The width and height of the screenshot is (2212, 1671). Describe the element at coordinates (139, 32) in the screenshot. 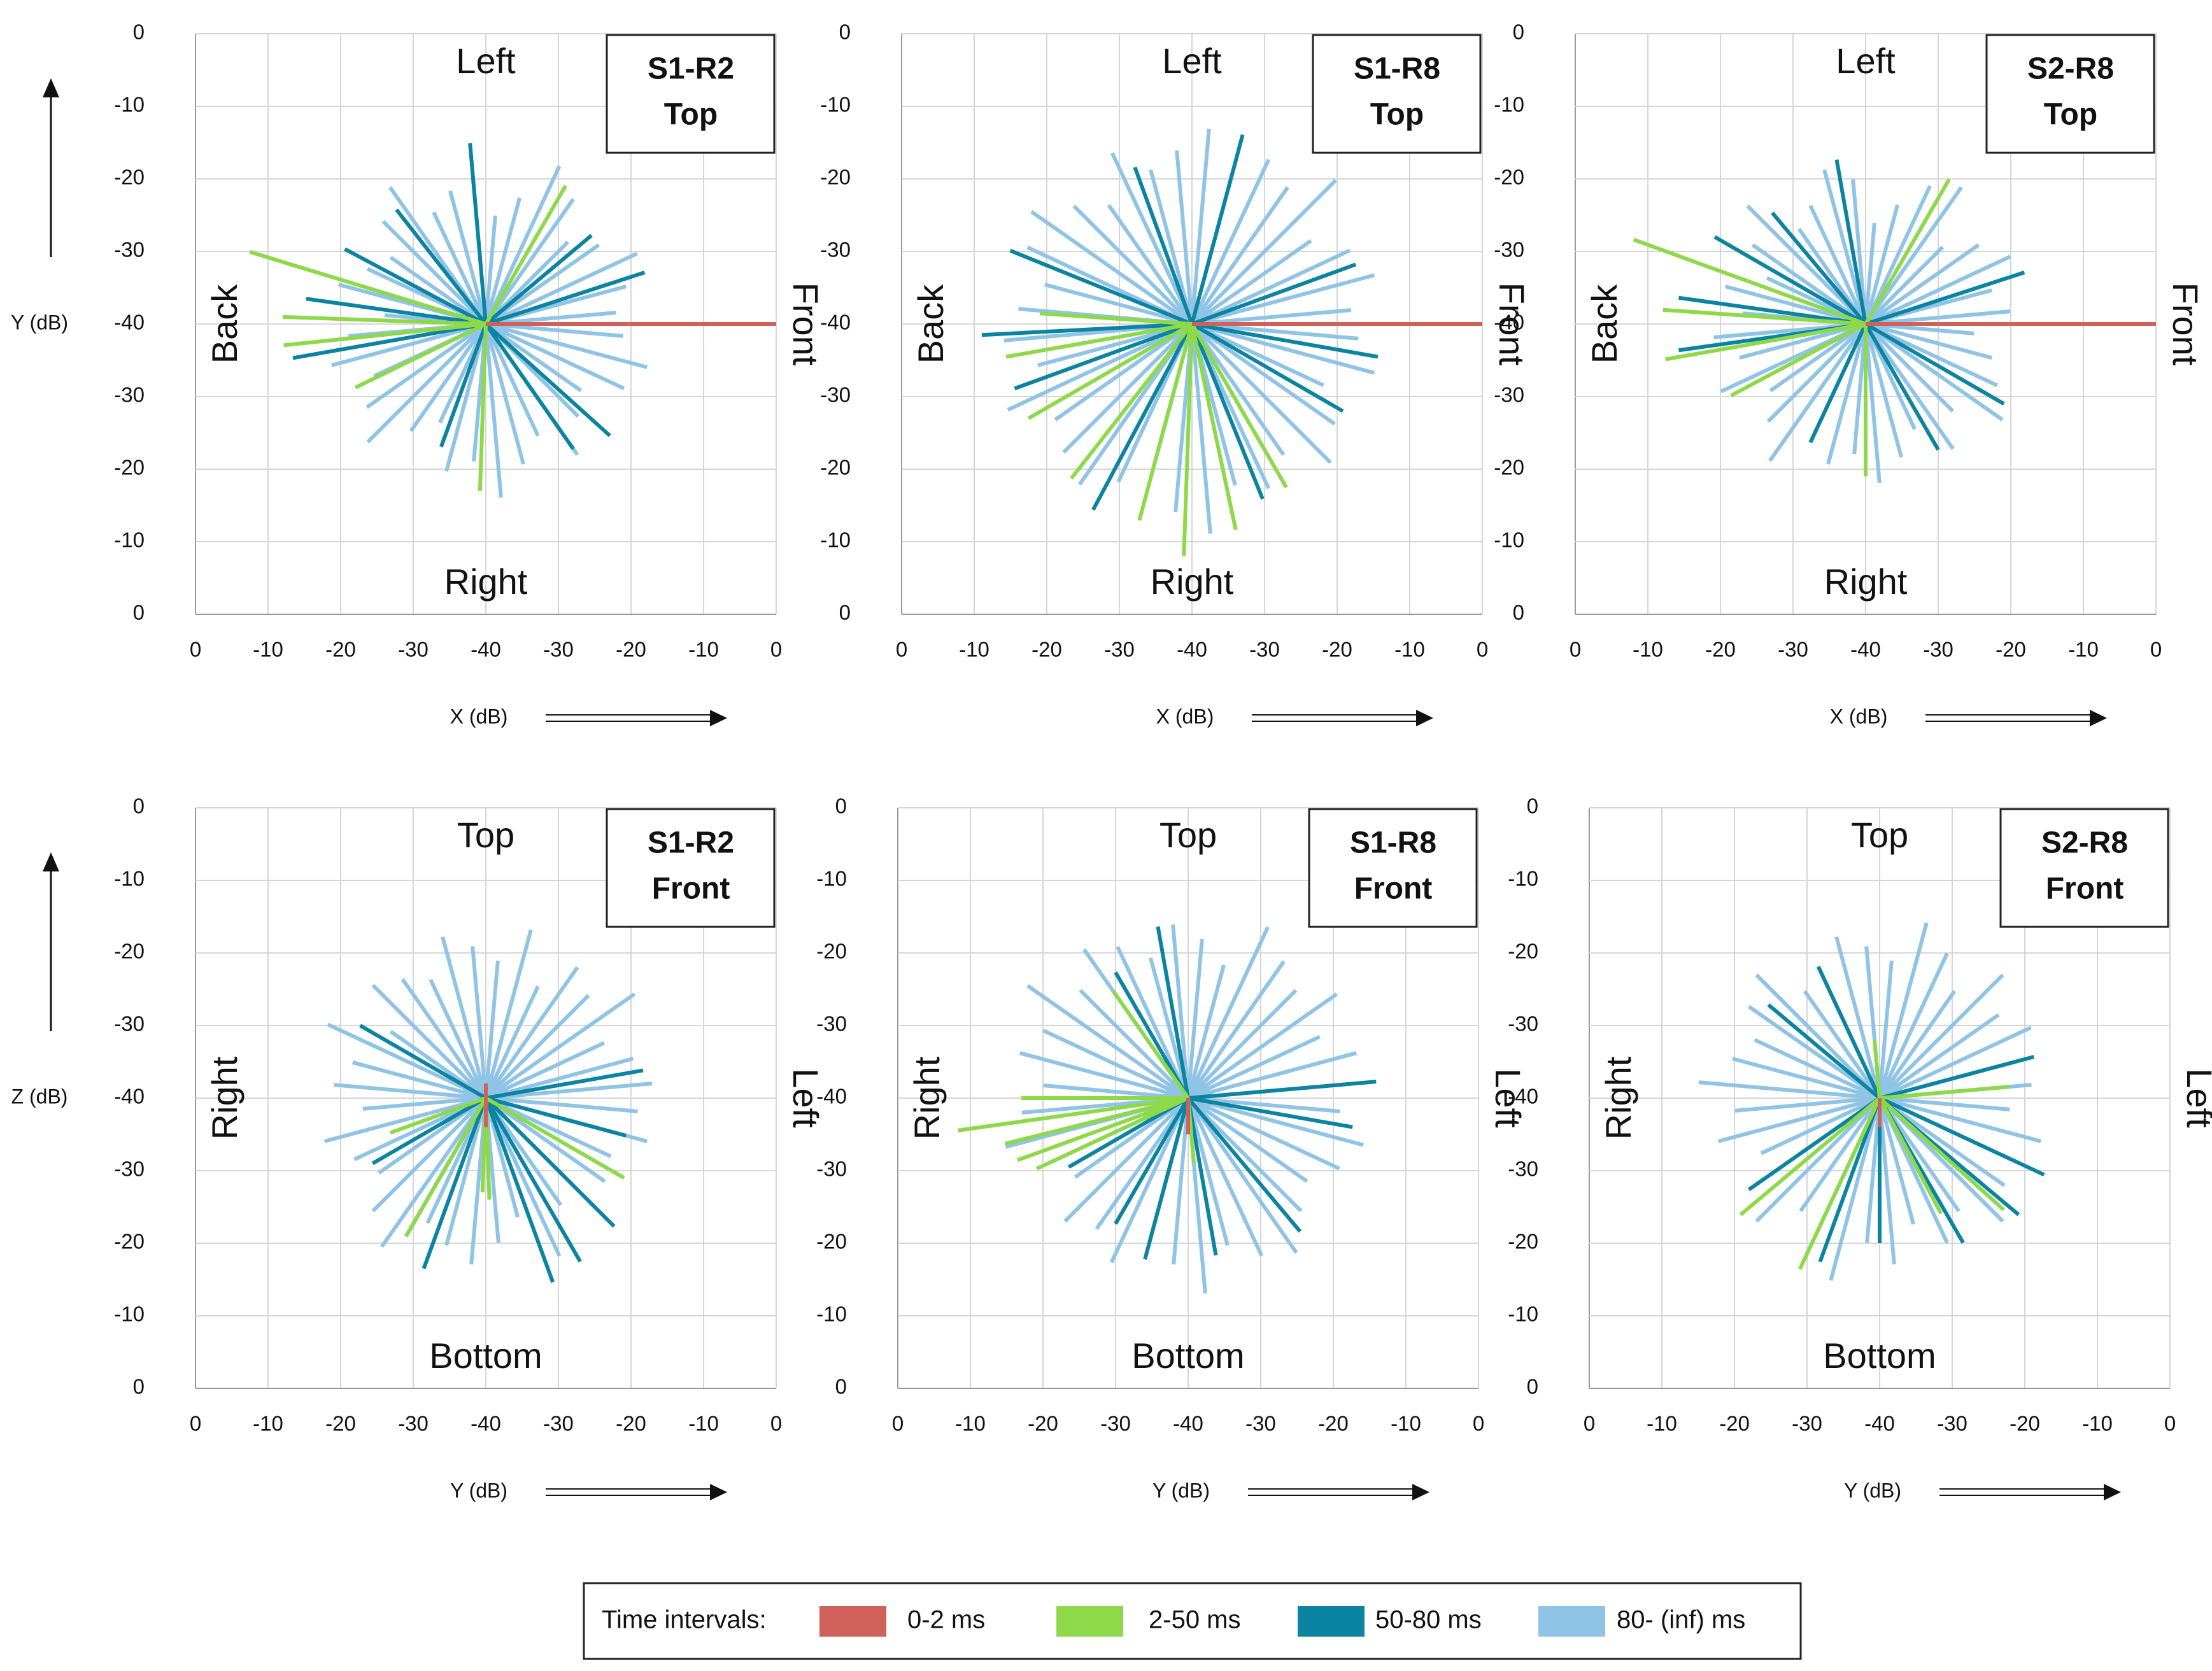

I see `y-tick-label: 0` at that location.